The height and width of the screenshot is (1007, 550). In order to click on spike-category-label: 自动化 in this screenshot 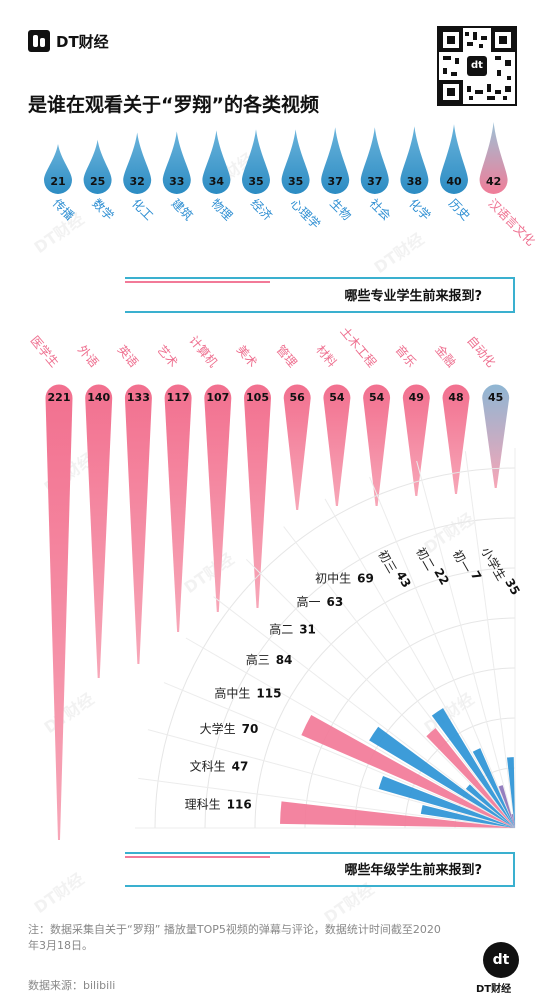, I will do `click(481, 351)`.